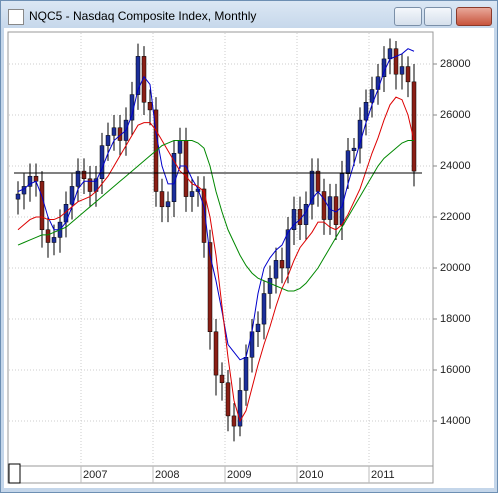 This screenshot has width=498, height=493. What do you see at coordinates (455, 217) in the screenshot?
I see `y-tick-label: 22000` at bounding box center [455, 217].